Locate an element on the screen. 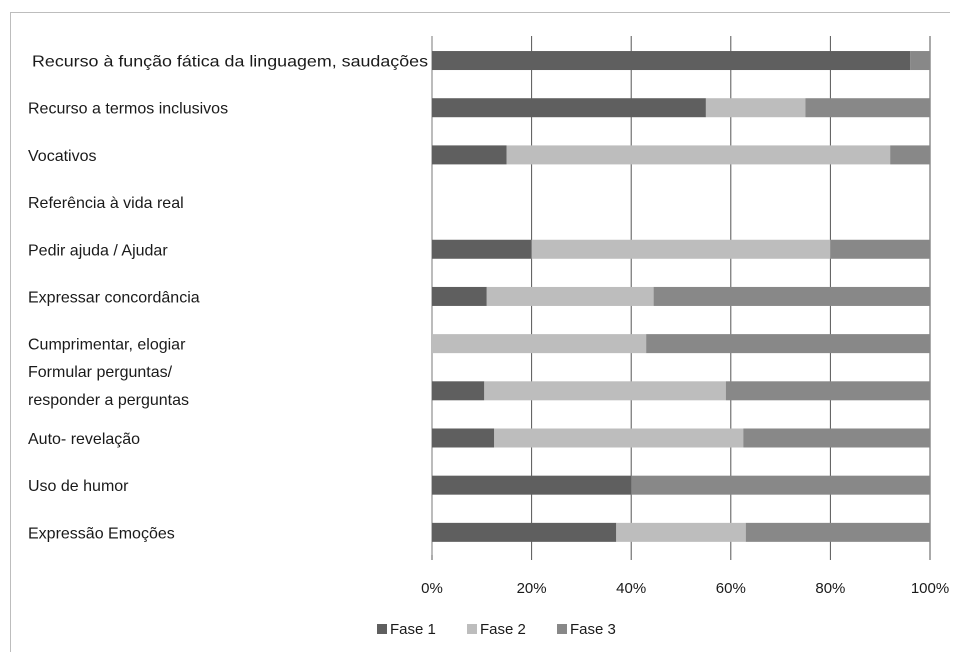 Image resolution: width=958 pixels, height=662 pixels. category-label: Auto- revelação is located at coordinates (84, 439).